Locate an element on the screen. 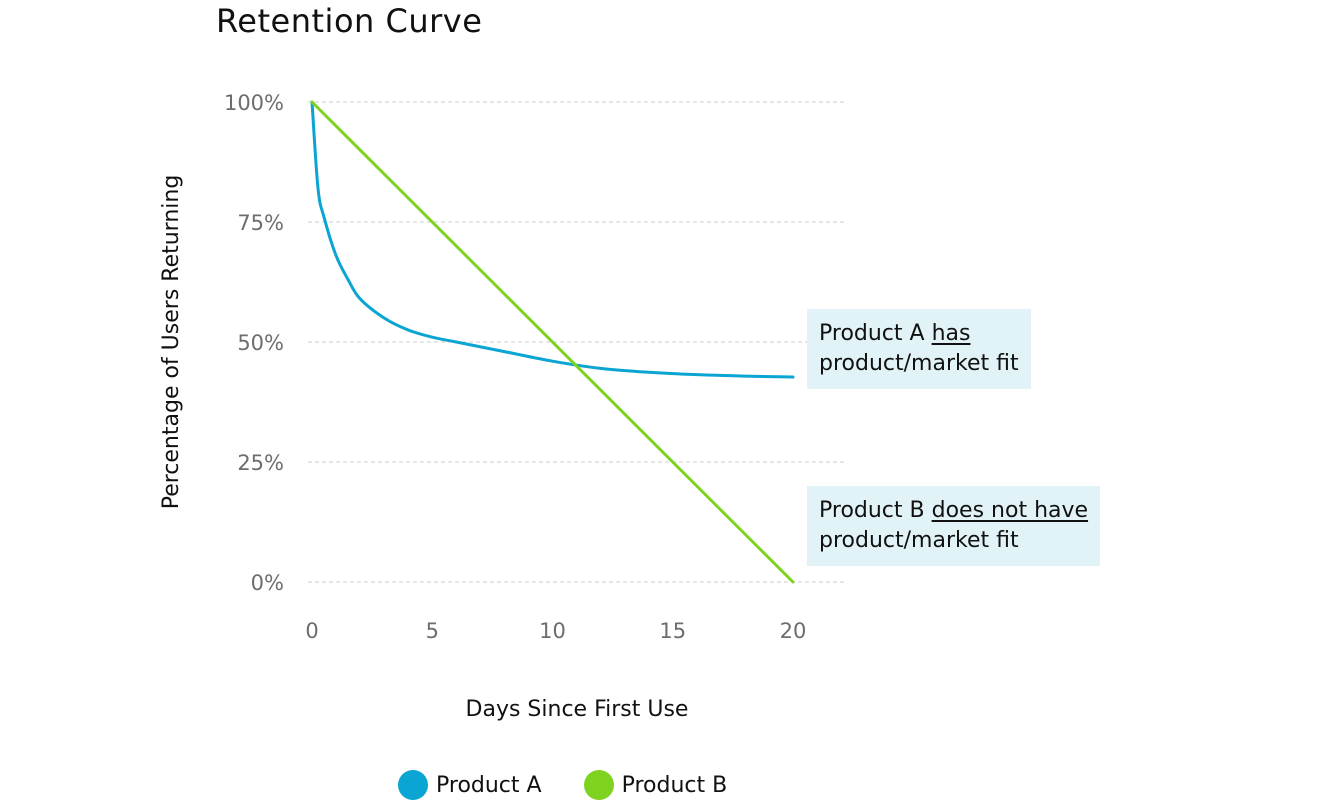 Image resolution: width=1317 pixels, height=801 pixels. series-line-product-a is located at coordinates (552, 239).